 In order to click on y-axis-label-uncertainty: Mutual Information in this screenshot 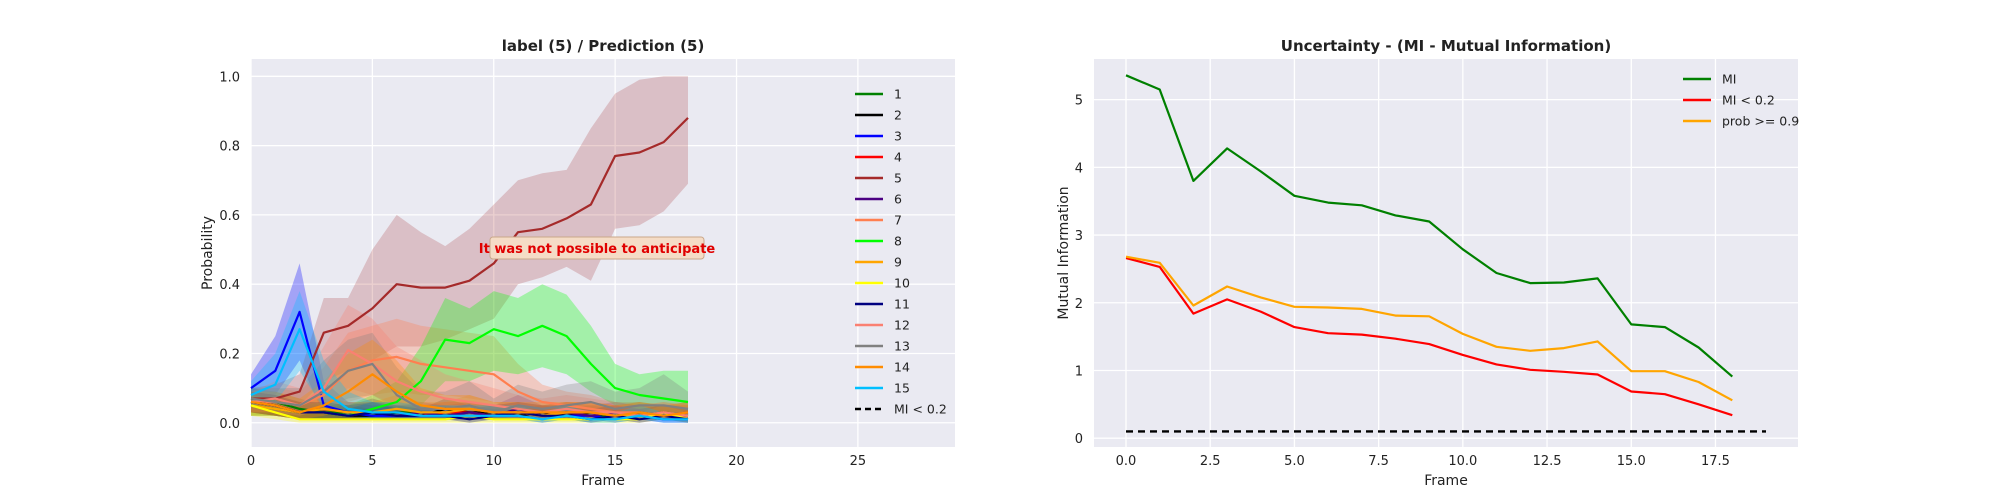, I will do `click(1064, 252)`.